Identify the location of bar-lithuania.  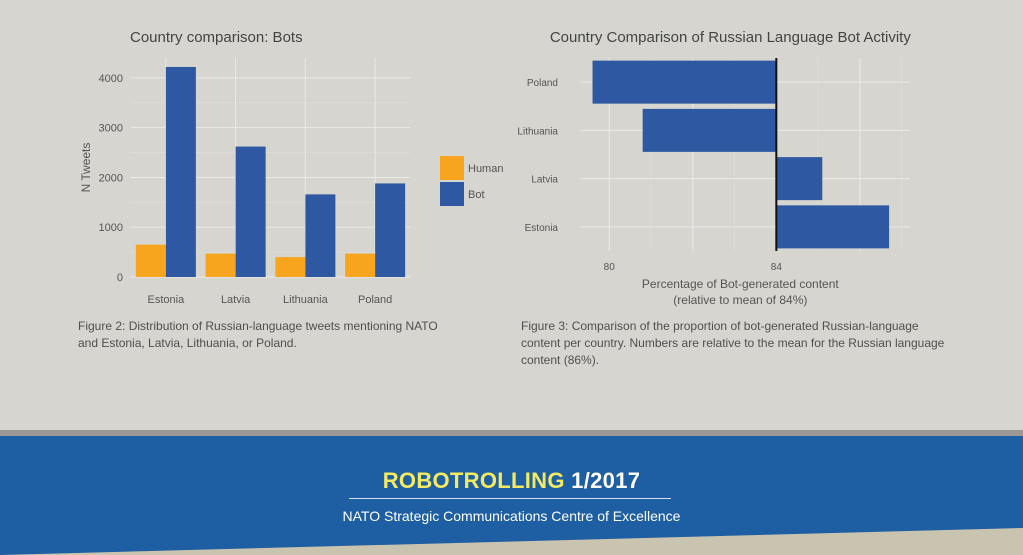
(709, 130).